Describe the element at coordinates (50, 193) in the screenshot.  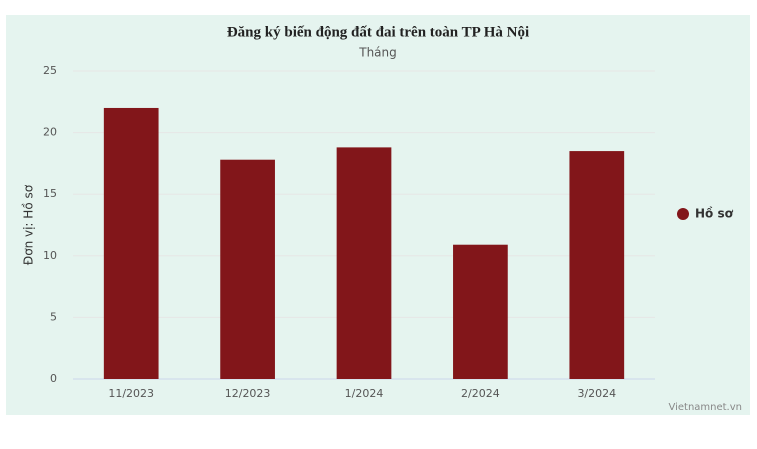
I see `y-tick-label: 15` at that location.